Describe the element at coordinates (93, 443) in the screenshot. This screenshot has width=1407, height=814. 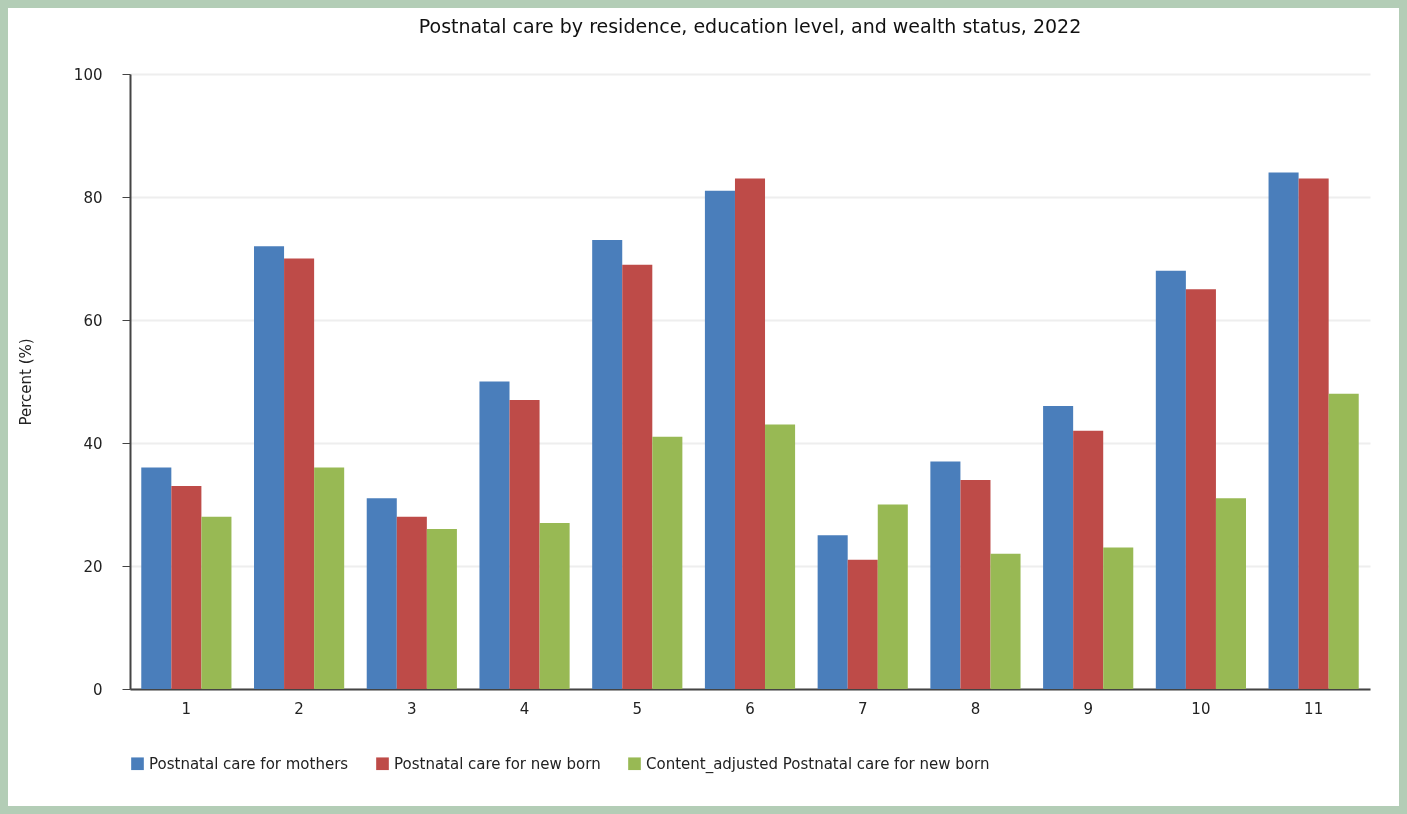
I see `y-tick-label: 40` at that location.